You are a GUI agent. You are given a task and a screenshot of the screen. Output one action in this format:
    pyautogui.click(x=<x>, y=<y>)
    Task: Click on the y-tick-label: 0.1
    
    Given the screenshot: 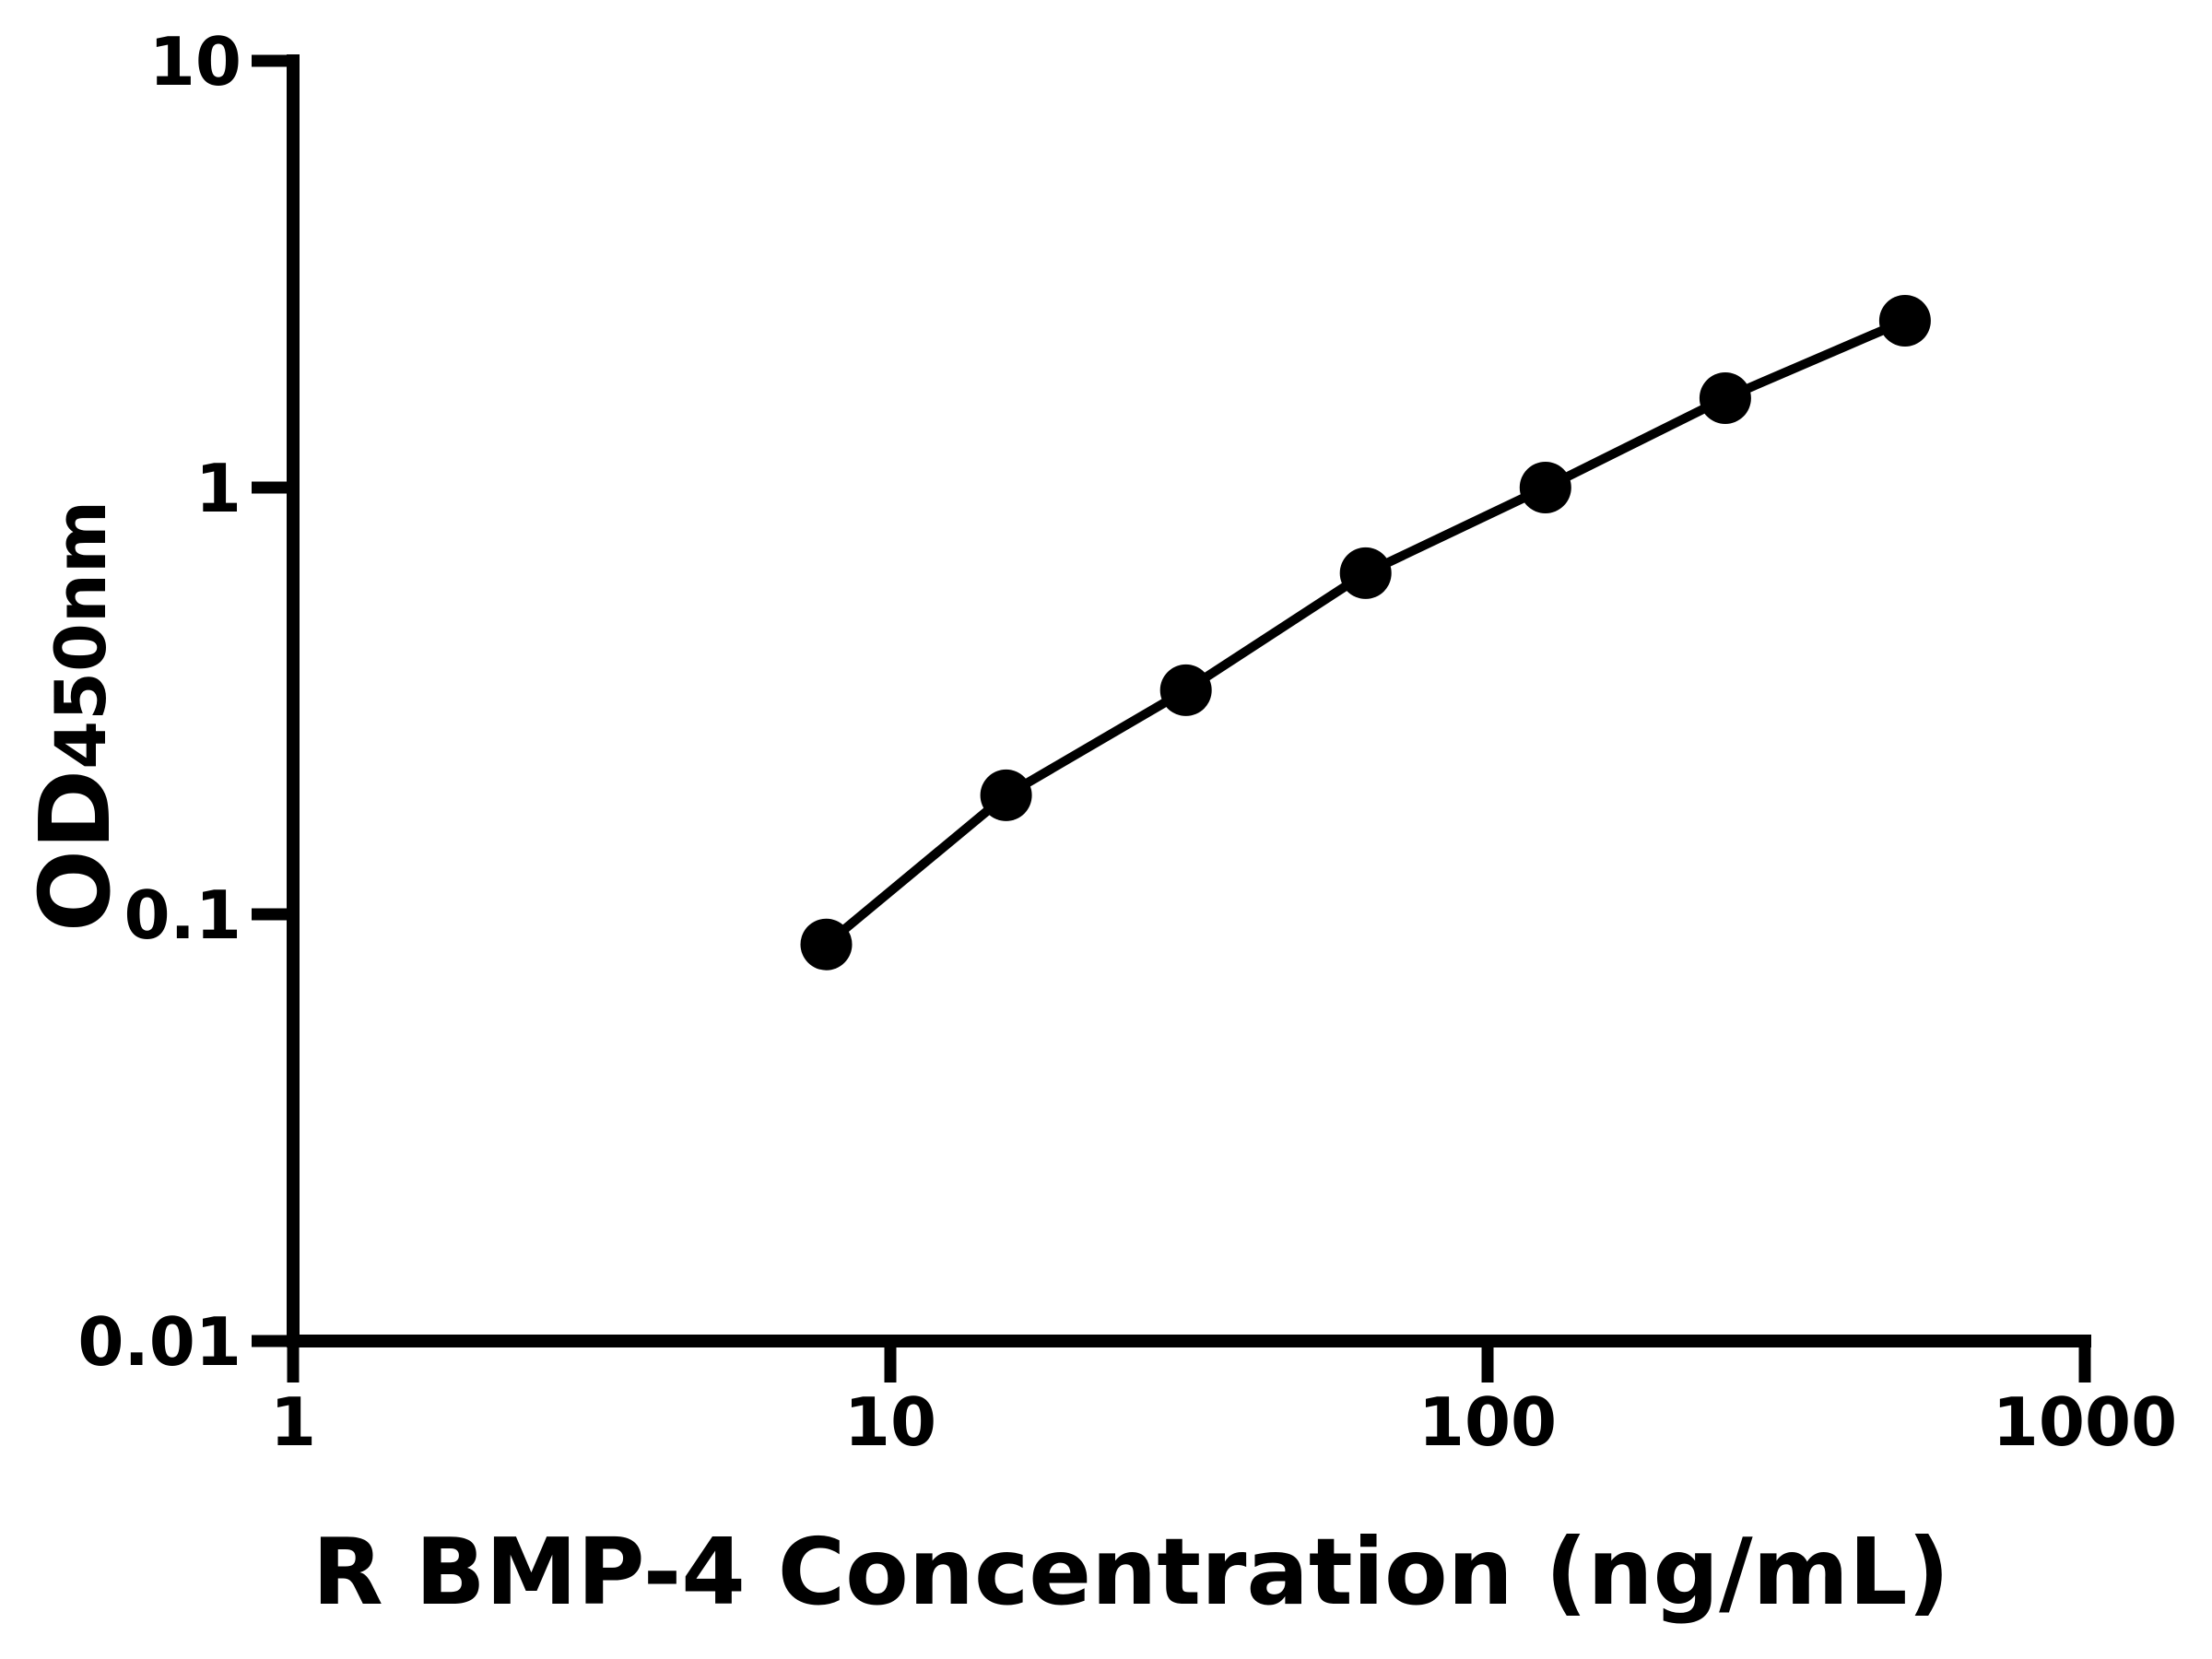 What is the action you would take?
    pyautogui.click(x=182, y=915)
    